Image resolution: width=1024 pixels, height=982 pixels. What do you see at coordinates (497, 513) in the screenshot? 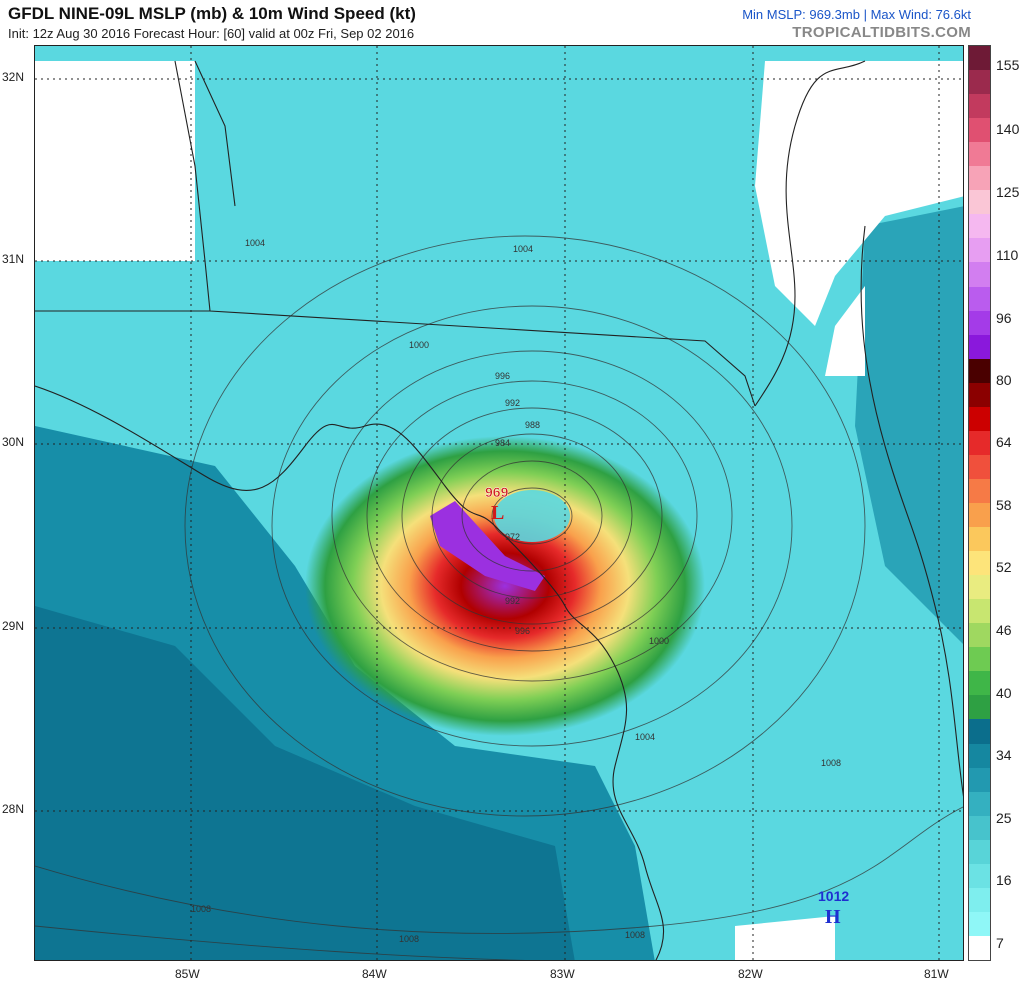
I see `low-pressure-symbol: L` at bounding box center [497, 513].